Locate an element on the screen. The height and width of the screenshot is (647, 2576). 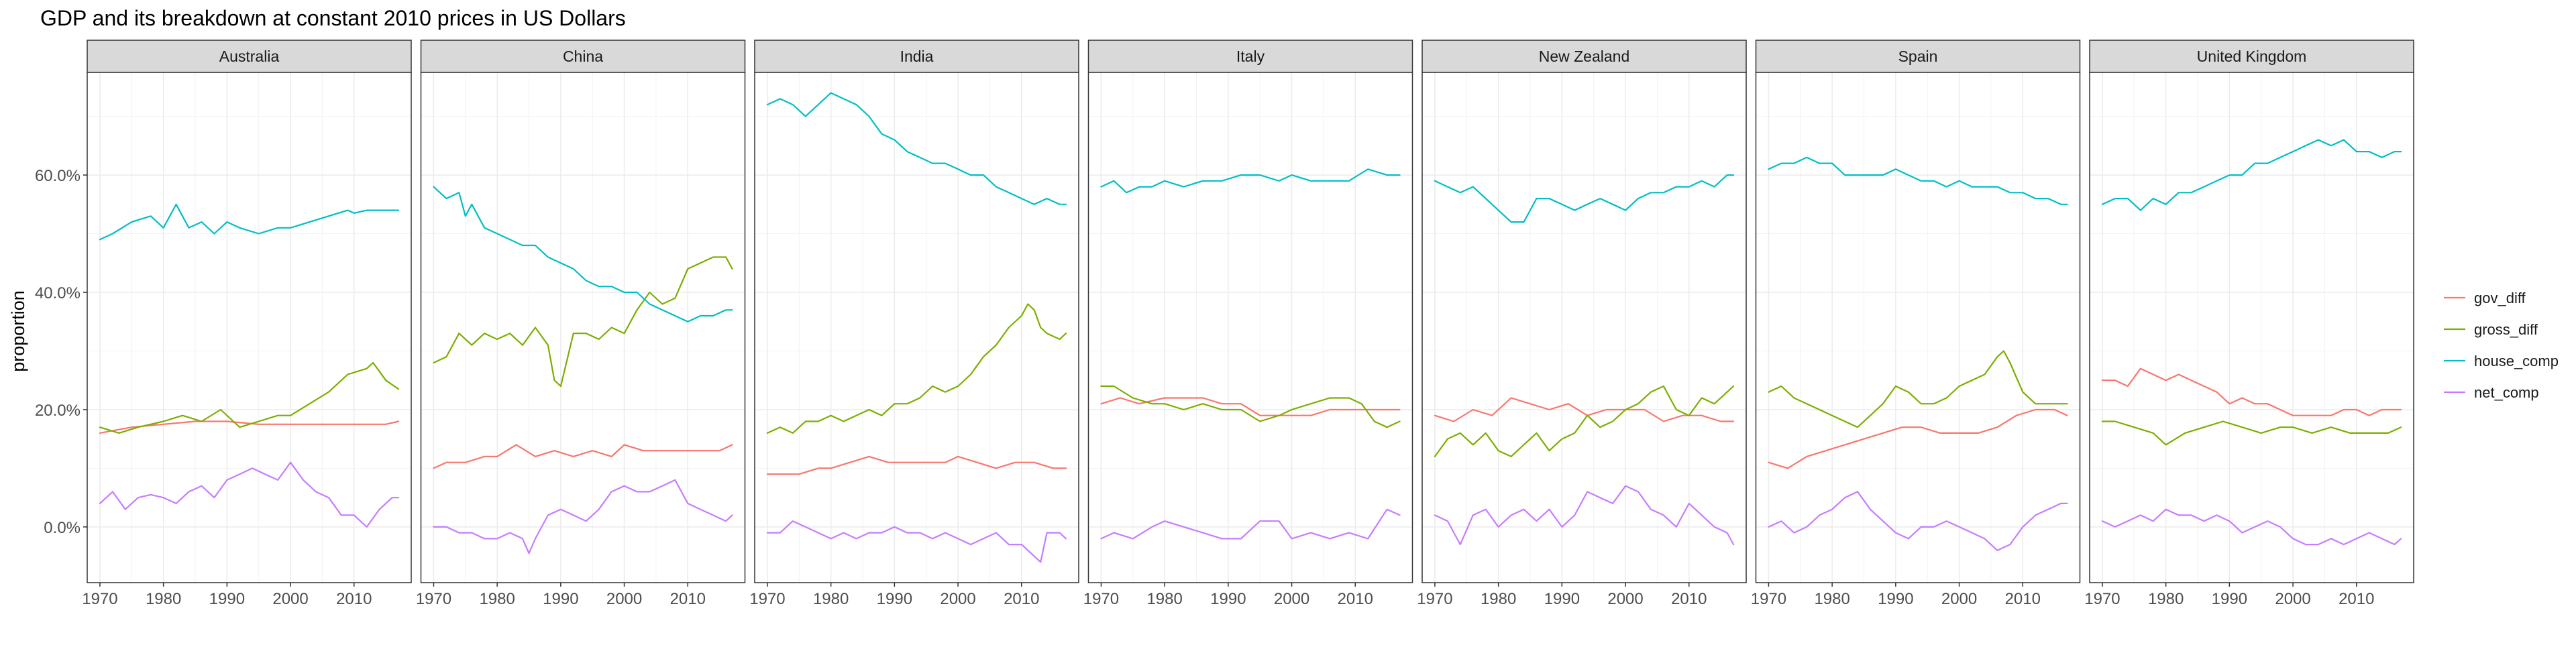
legend-label: gross_diff is located at coordinates (2506, 330).